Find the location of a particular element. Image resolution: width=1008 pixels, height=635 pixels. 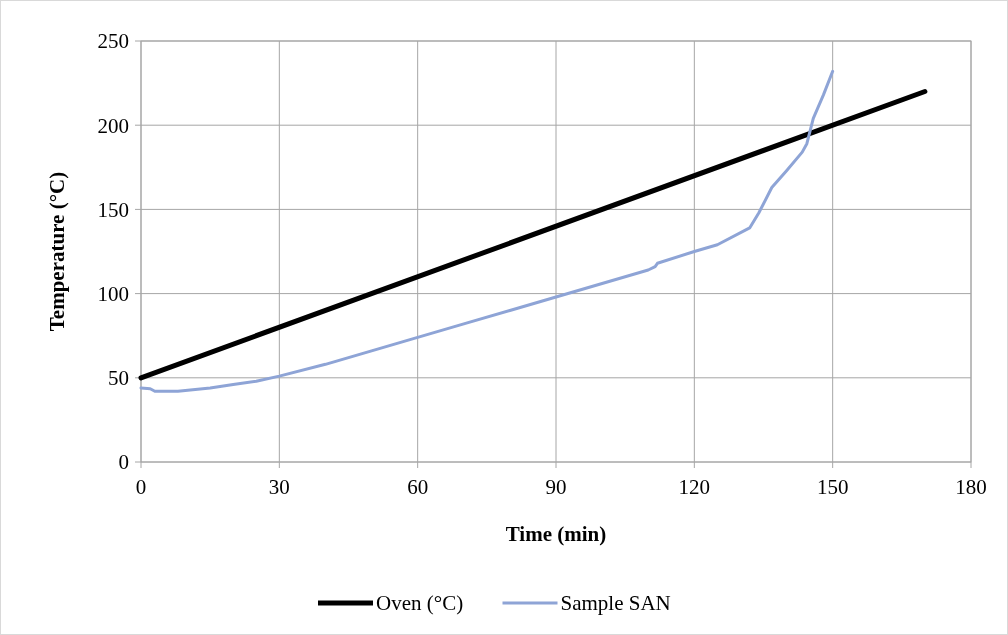

x-axis-title: Time (min) is located at coordinates (556, 534).